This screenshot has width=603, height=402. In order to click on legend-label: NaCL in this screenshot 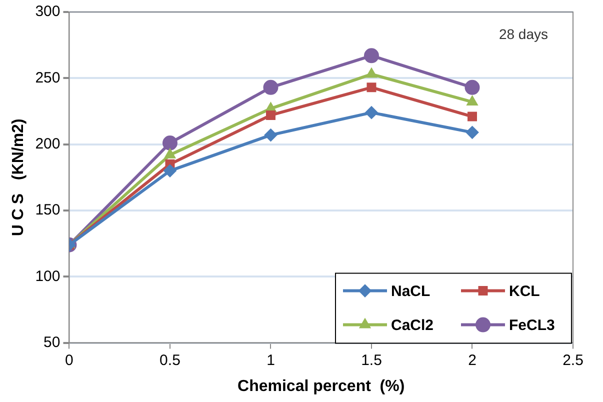, I will do `click(410, 291)`.